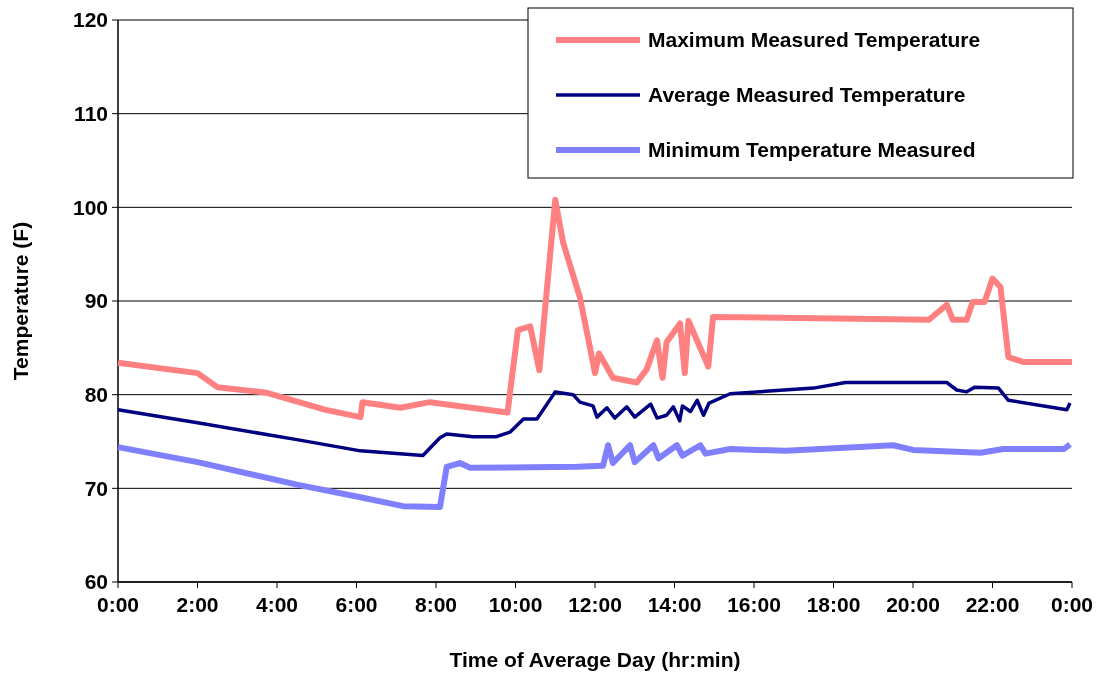 The width and height of the screenshot is (1105, 687). I want to click on x-tick-label: 16:00, so click(754, 604).